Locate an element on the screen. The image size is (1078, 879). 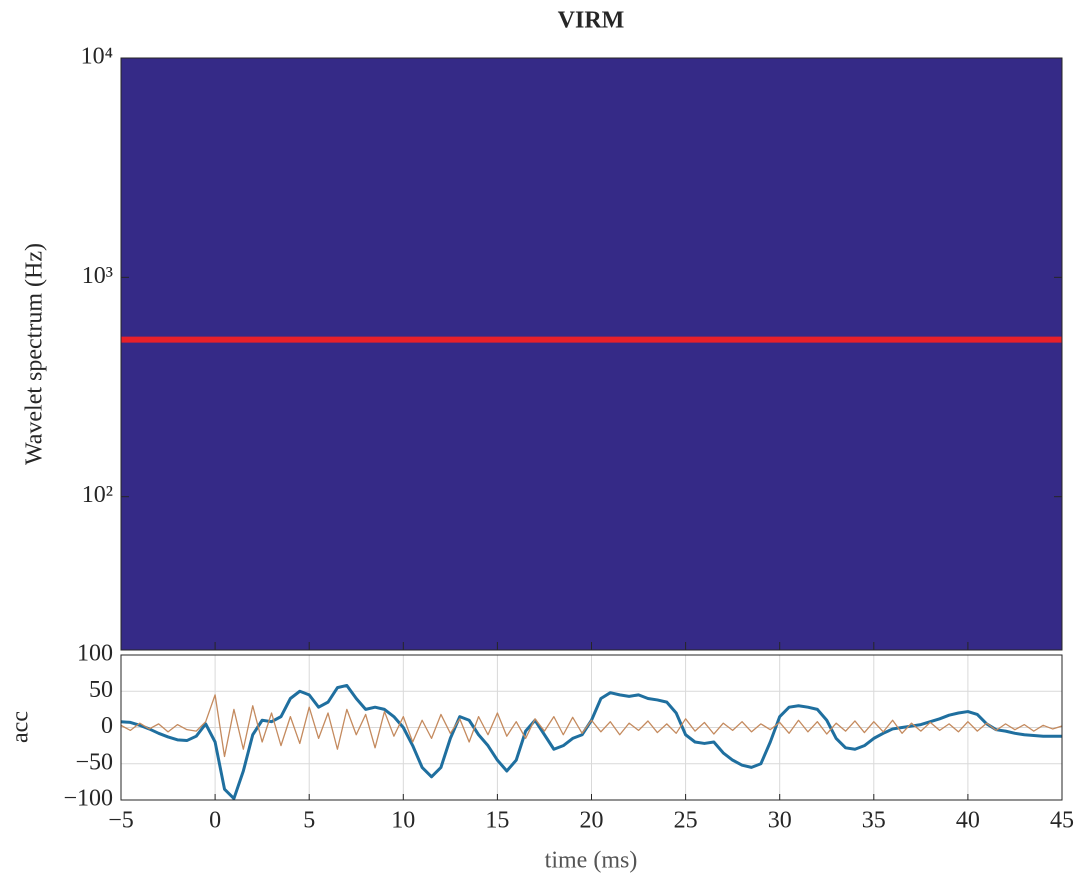
y-tick-label: 50 is located at coordinates (101, 690).